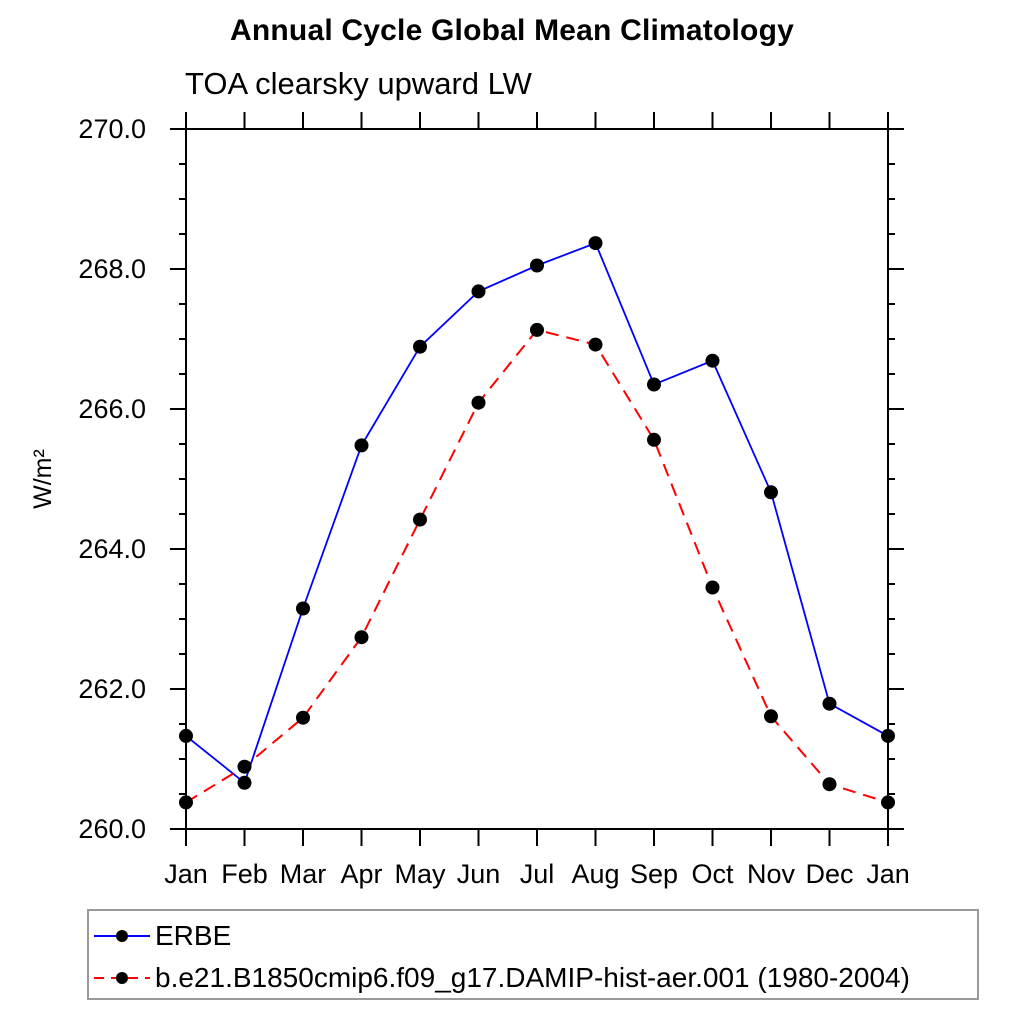 This screenshot has height=1024, width=1024. What do you see at coordinates (112, 829) in the screenshot?
I see `y-tick-label: 260.0` at bounding box center [112, 829].